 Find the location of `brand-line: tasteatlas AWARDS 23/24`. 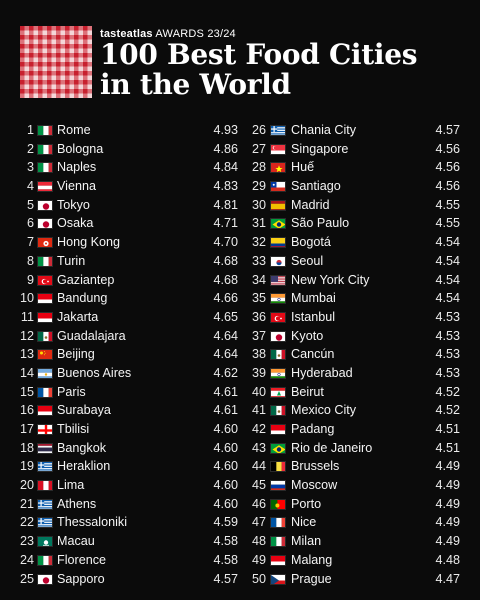

brand-line: tasteatlas AWARDS 23/24 is located at coordinates (168, 34).